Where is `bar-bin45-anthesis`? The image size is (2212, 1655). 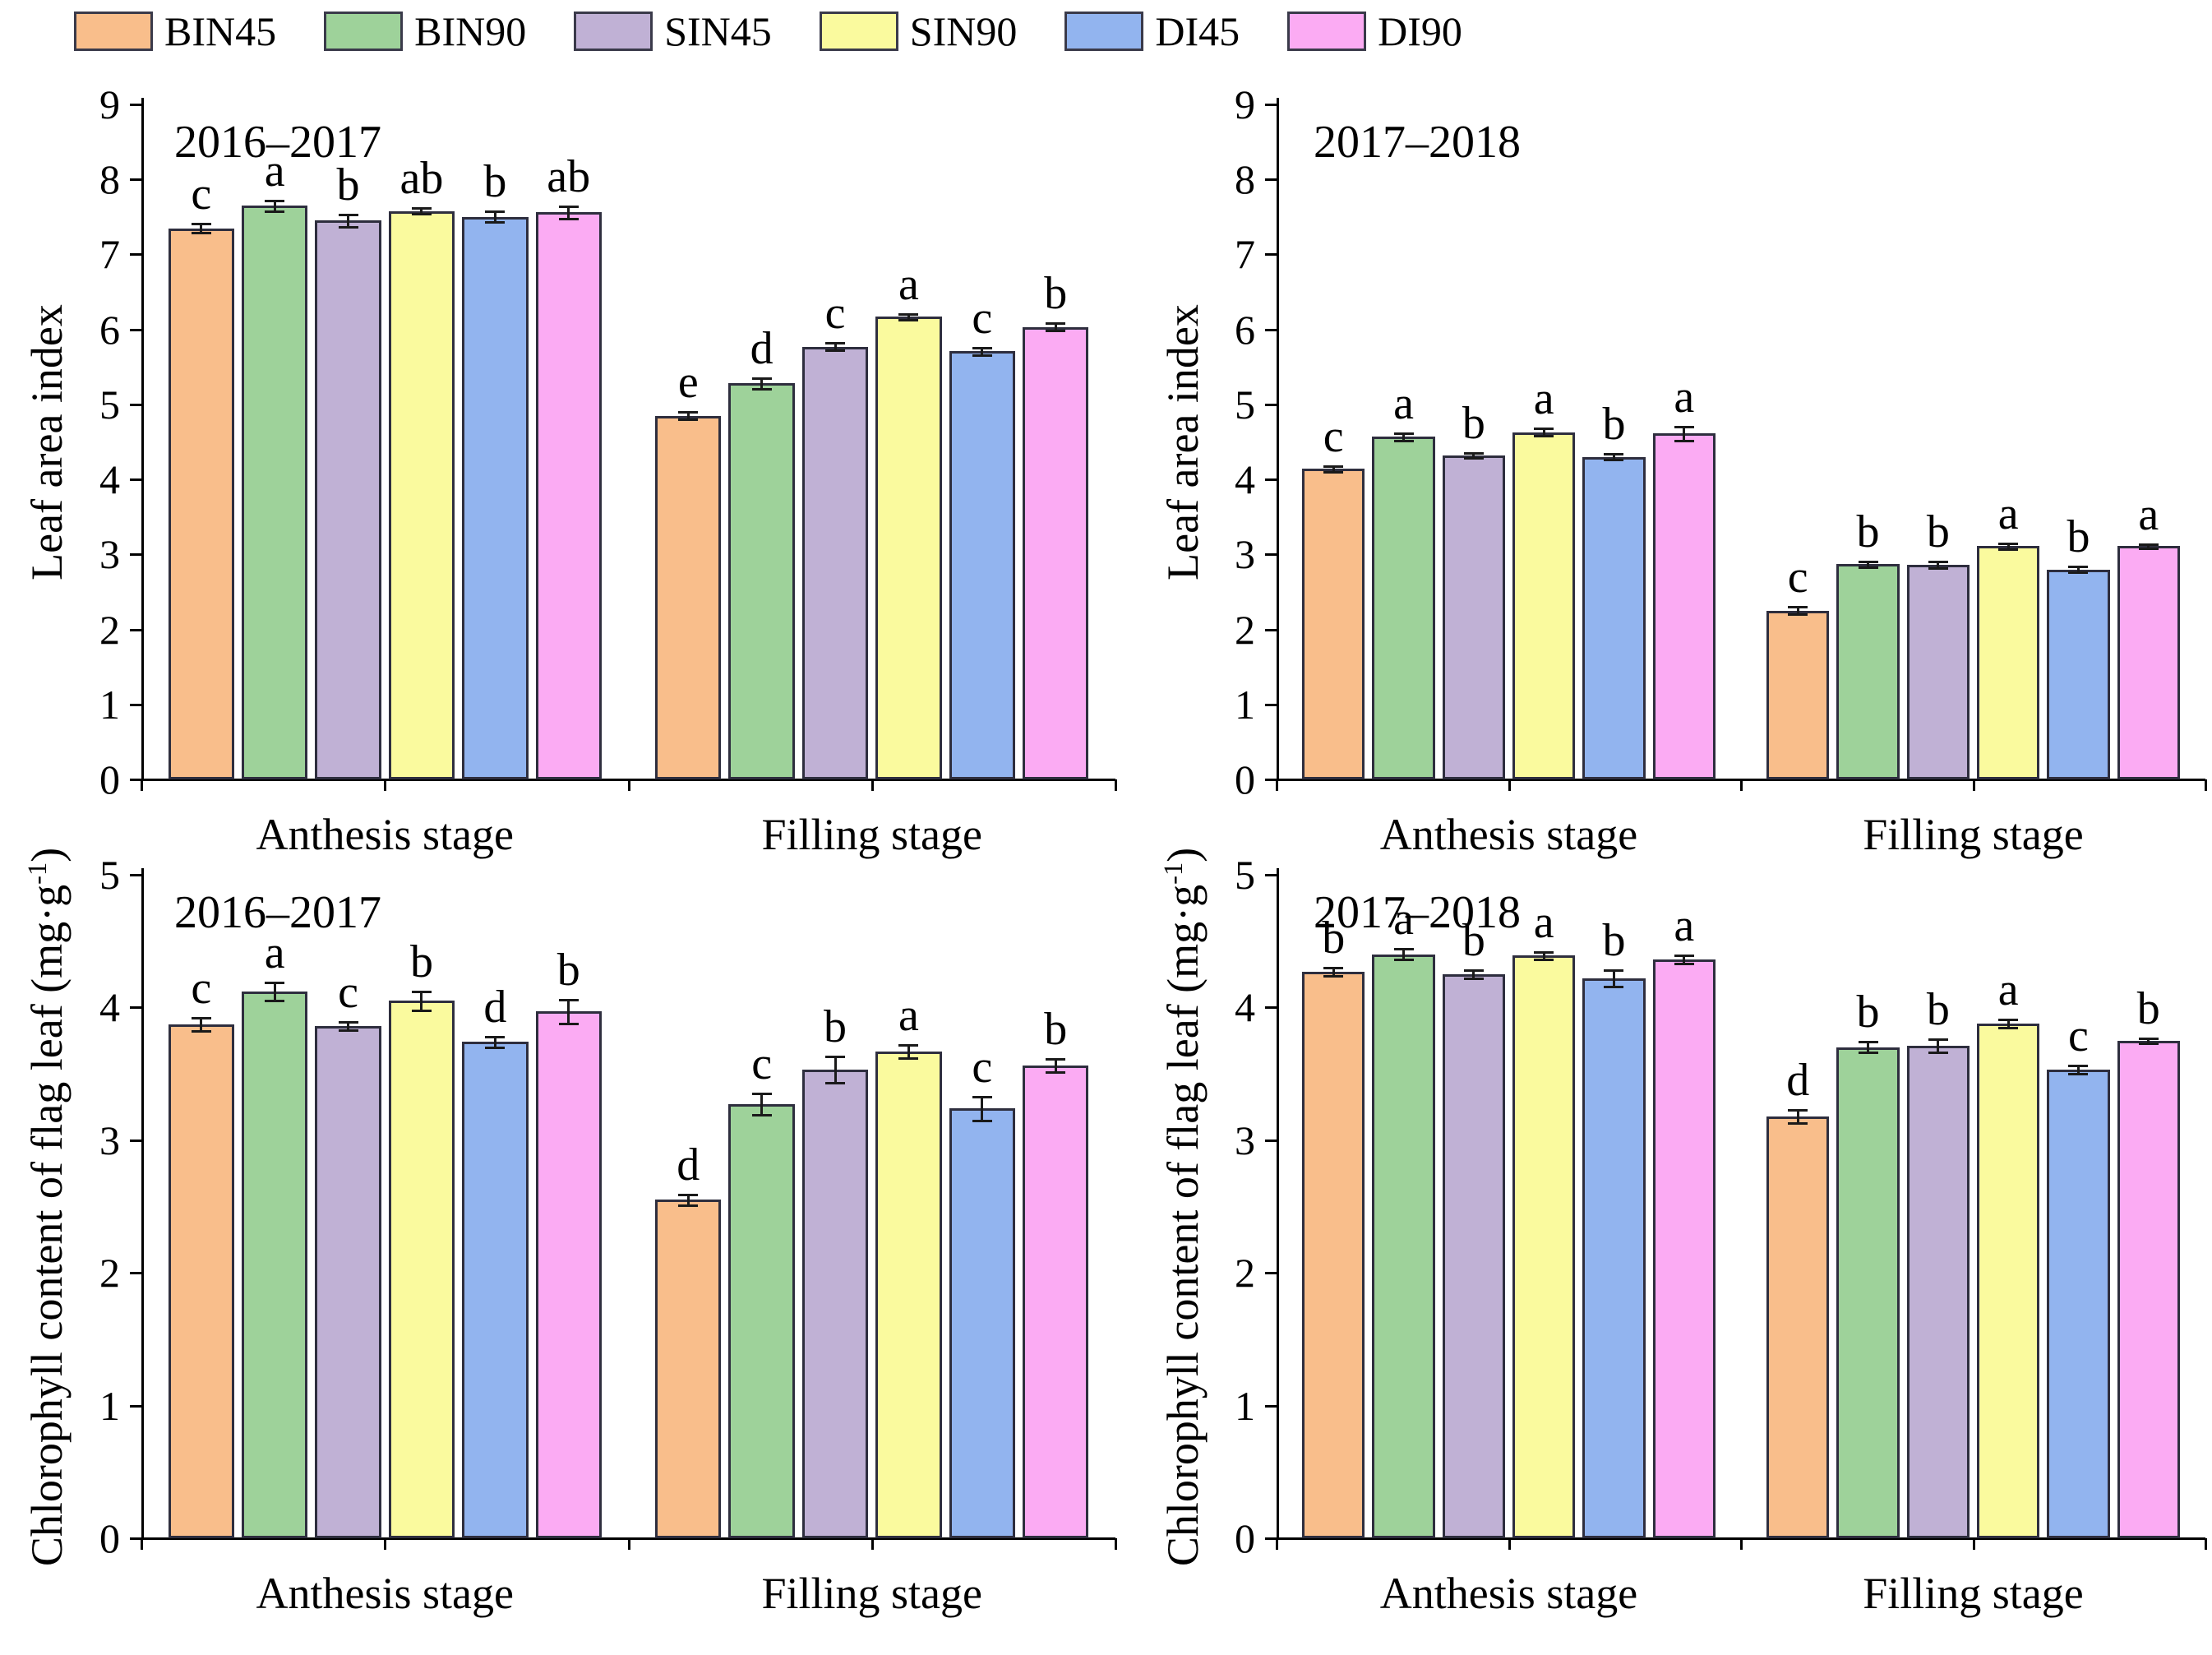
bar-bin45-anthesis is located at coordinates (1333, 624).